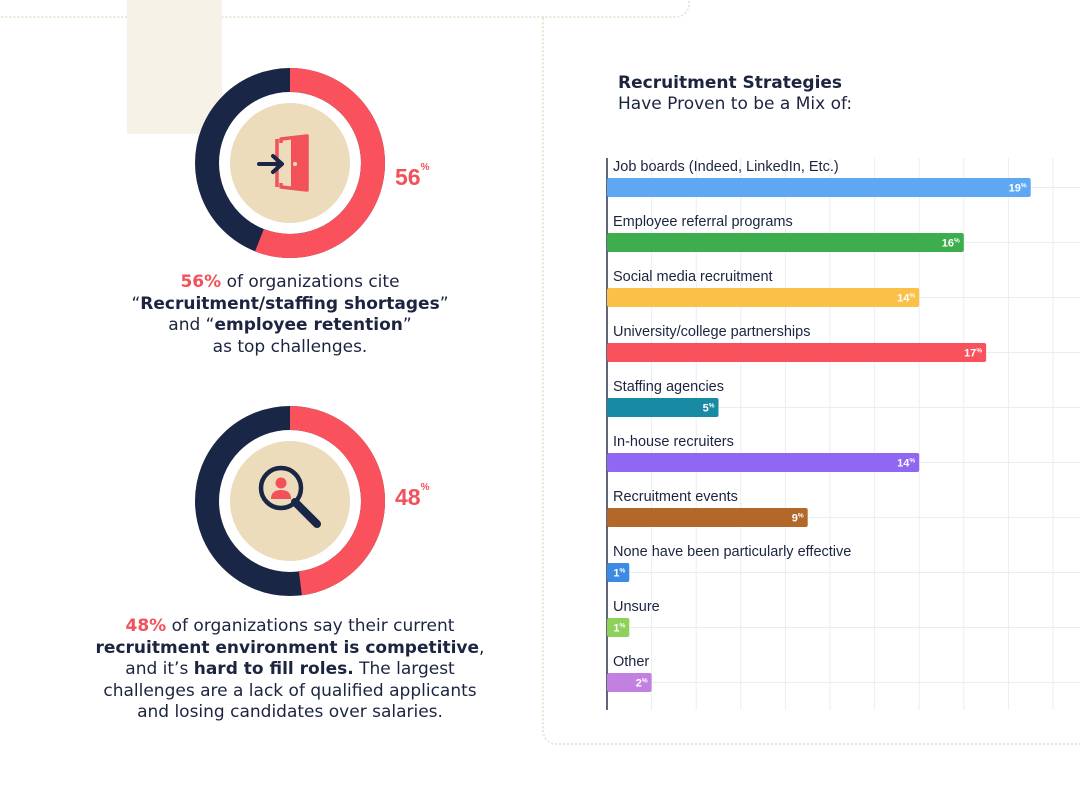 The width and height of the screenshot is (1080, 800). What do you see at coordinates (412, 176) in the screenshot?
I see `stat-percent-recruitment-shortages: 56%` at bounding box center [412, 176].